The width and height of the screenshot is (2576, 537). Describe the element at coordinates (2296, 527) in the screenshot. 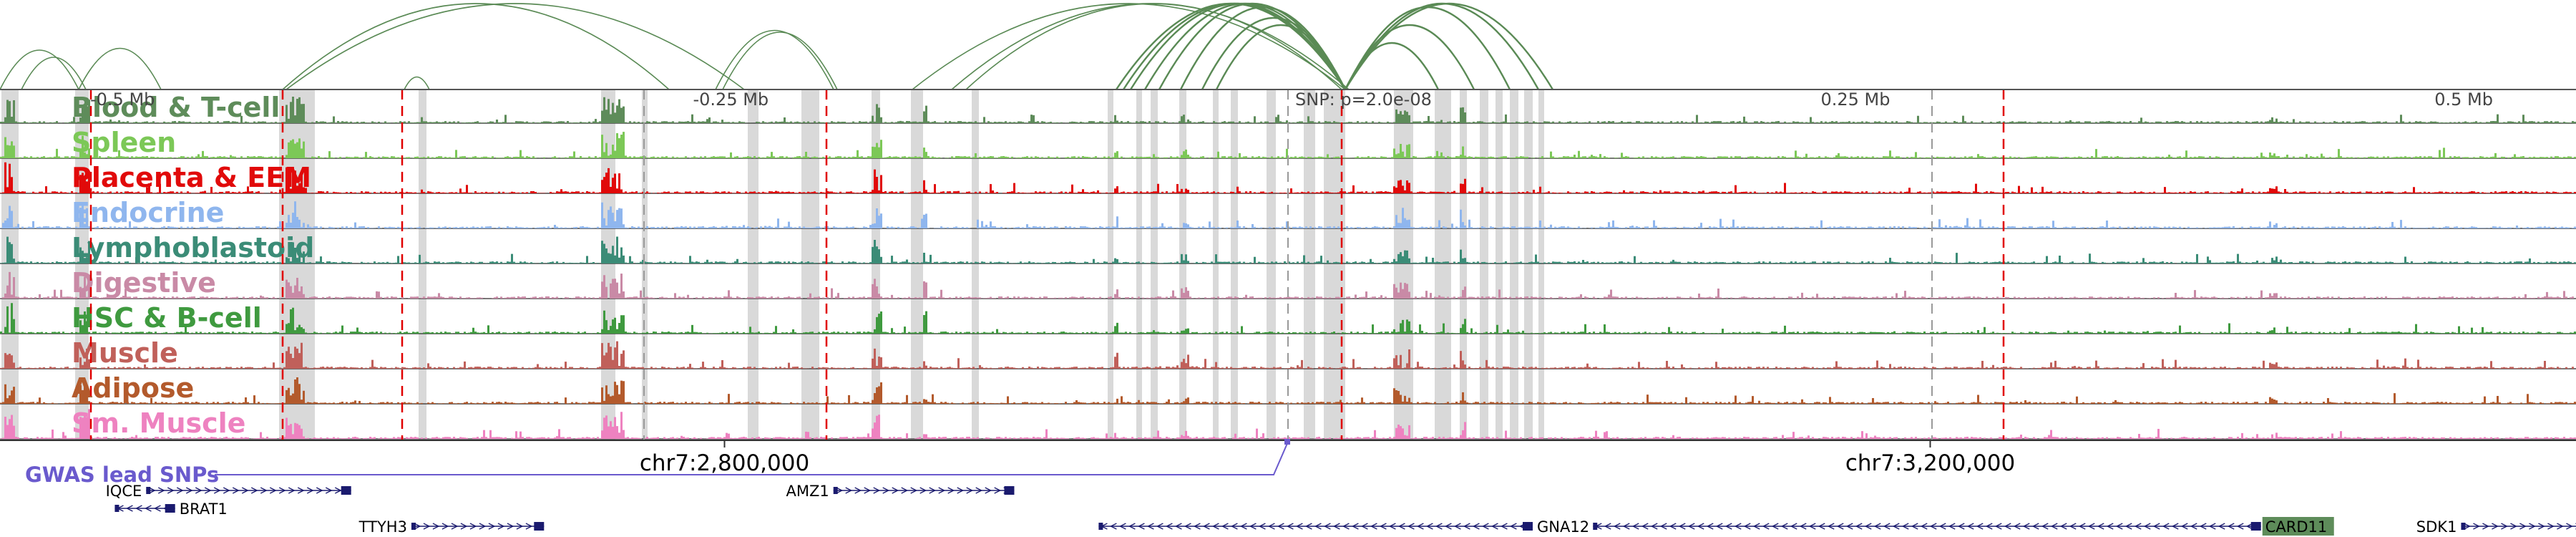

I see `gene-label: CARD11` at that location.